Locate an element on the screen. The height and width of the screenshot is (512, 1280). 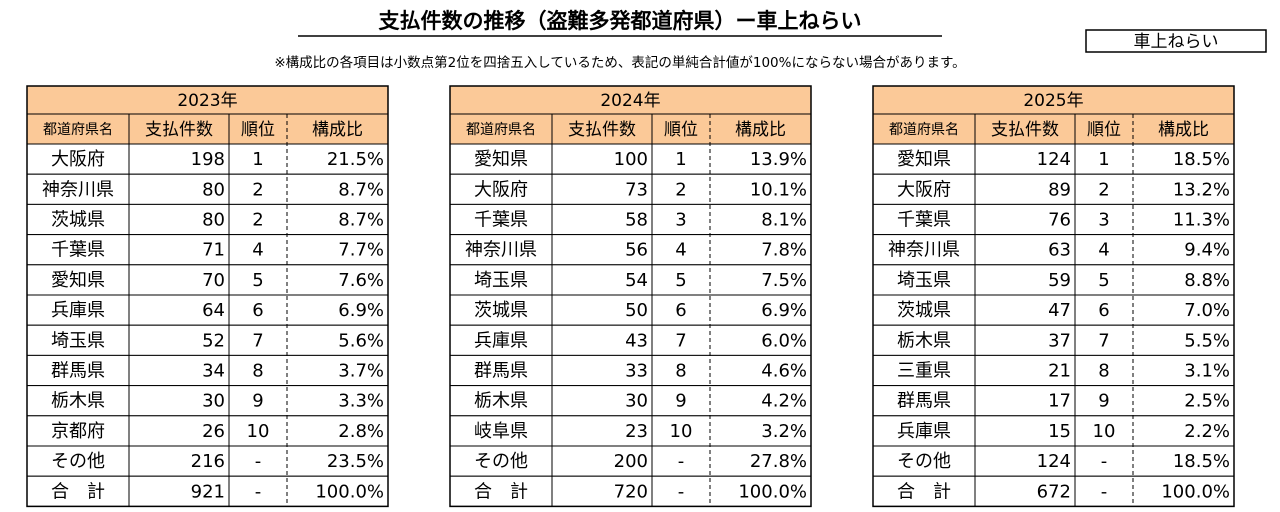
cell: 兵庫県 is located at coordinates (78, 310).